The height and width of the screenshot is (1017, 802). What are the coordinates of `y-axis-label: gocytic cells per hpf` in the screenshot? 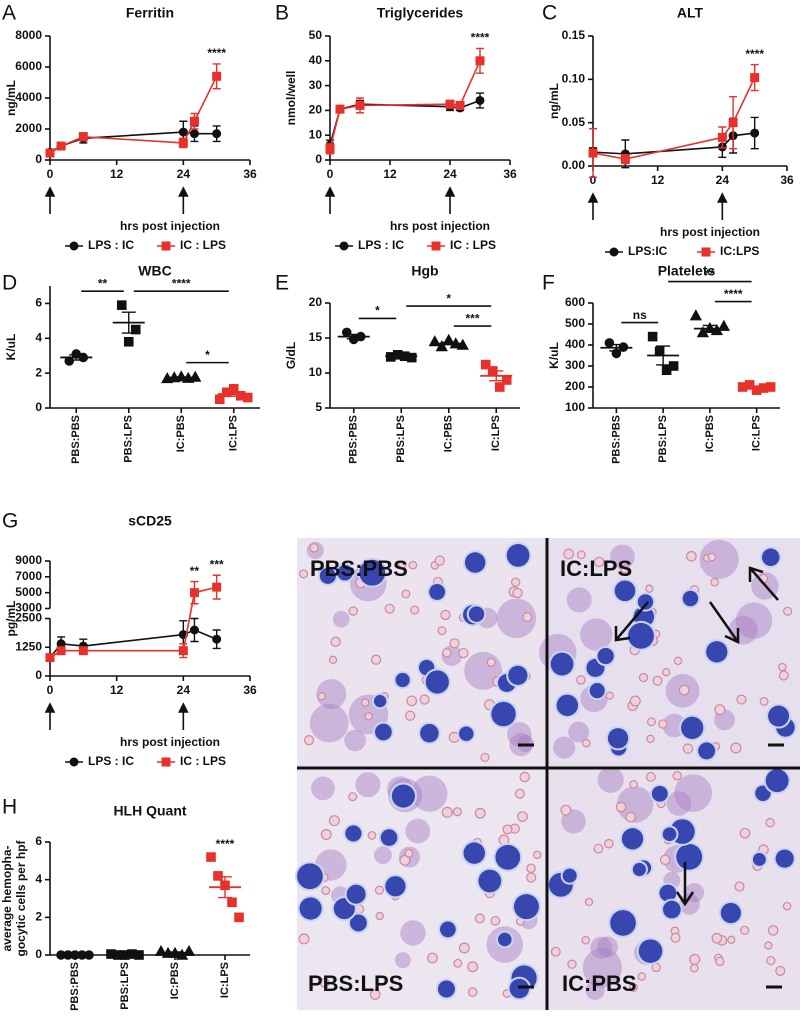 It's located at (21, 897).